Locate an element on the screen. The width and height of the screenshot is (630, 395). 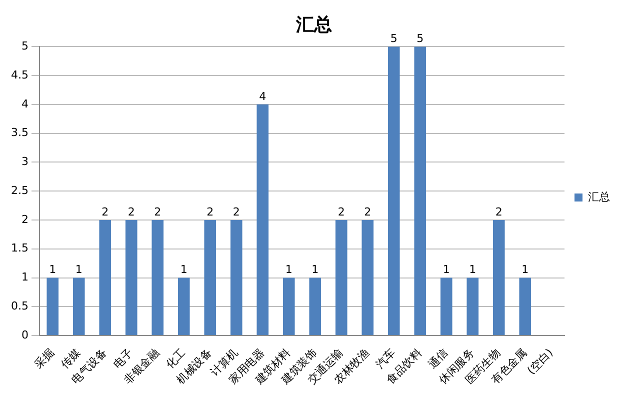
x-tick-label: 采掘 is located at coordinates (44, 358).